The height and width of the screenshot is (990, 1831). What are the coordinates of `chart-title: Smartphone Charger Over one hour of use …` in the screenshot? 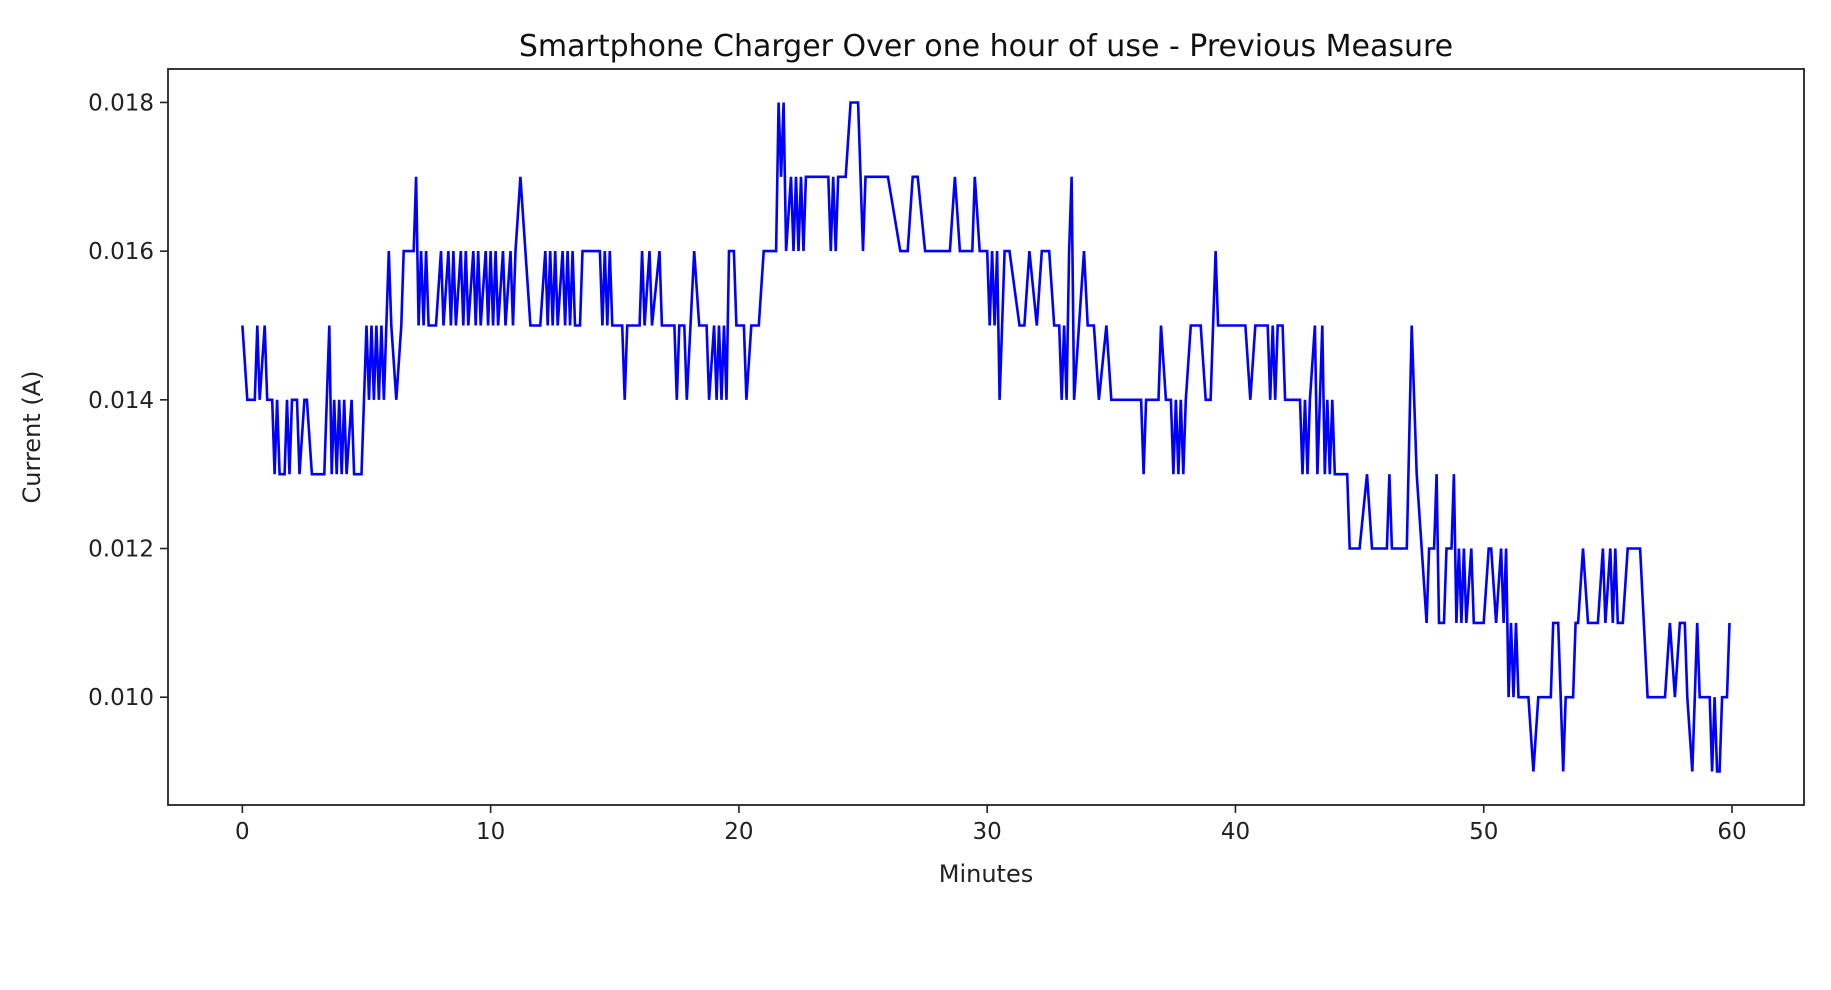 It's located at (986, 46).